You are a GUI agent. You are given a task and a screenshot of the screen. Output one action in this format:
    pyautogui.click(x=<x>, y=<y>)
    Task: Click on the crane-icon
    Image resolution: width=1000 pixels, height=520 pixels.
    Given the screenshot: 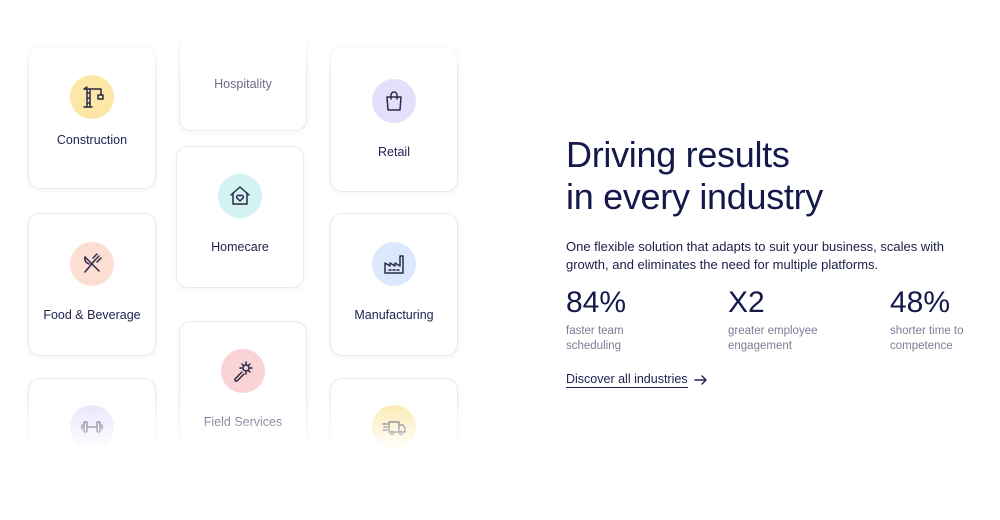 What is the action you would take?
    pyautogui.click(x=92, y=97)
    